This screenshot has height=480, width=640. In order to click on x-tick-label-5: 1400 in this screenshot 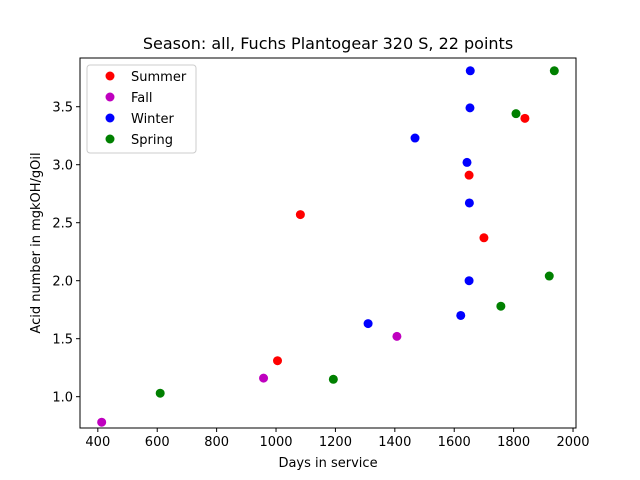, I will do `click(394, 442)`.